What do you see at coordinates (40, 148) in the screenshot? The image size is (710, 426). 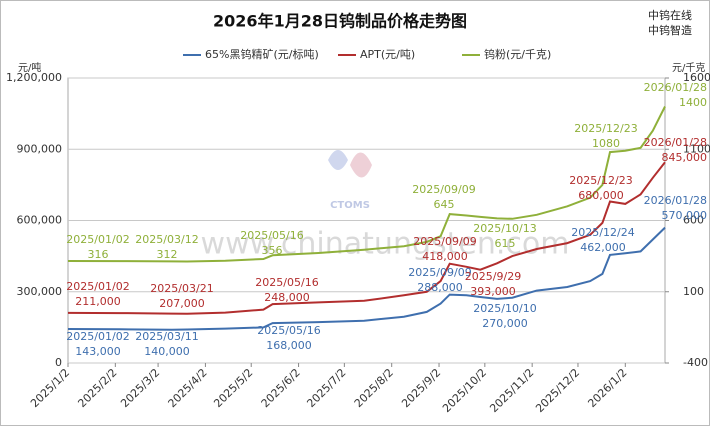 I see `y-tick-label: 900,000` at bounding box center [40, 148].